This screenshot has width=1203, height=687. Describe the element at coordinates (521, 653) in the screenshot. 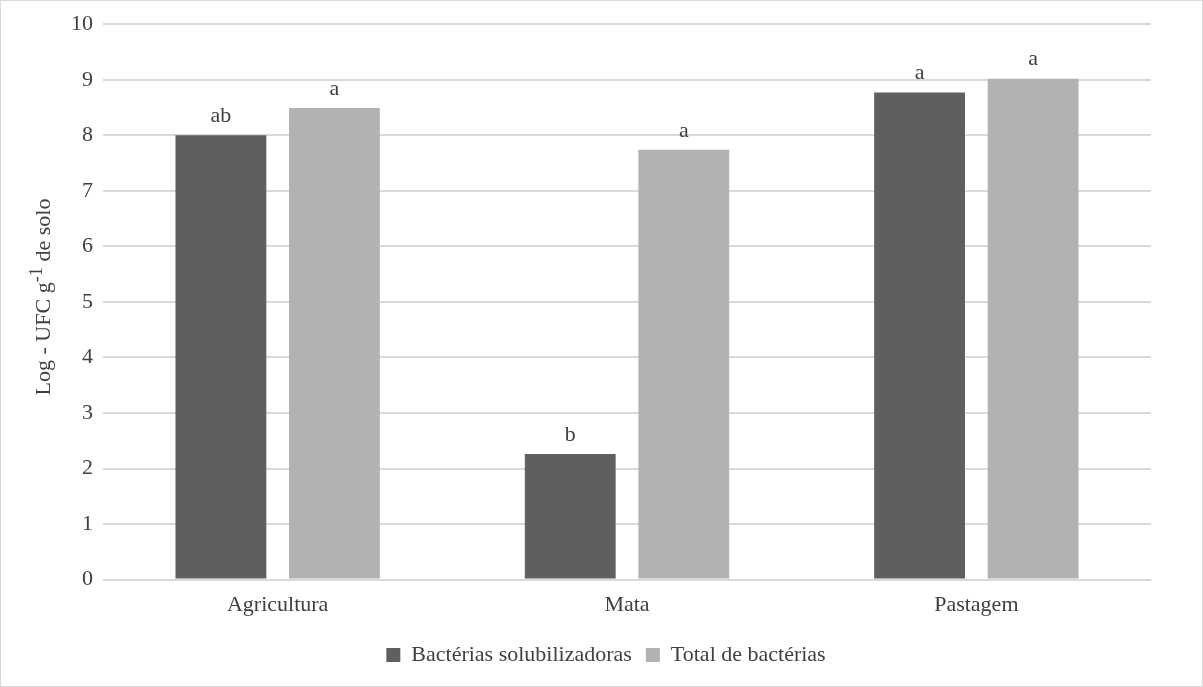

I see `legend-label: Bactérias solubilizadoras` at that location.